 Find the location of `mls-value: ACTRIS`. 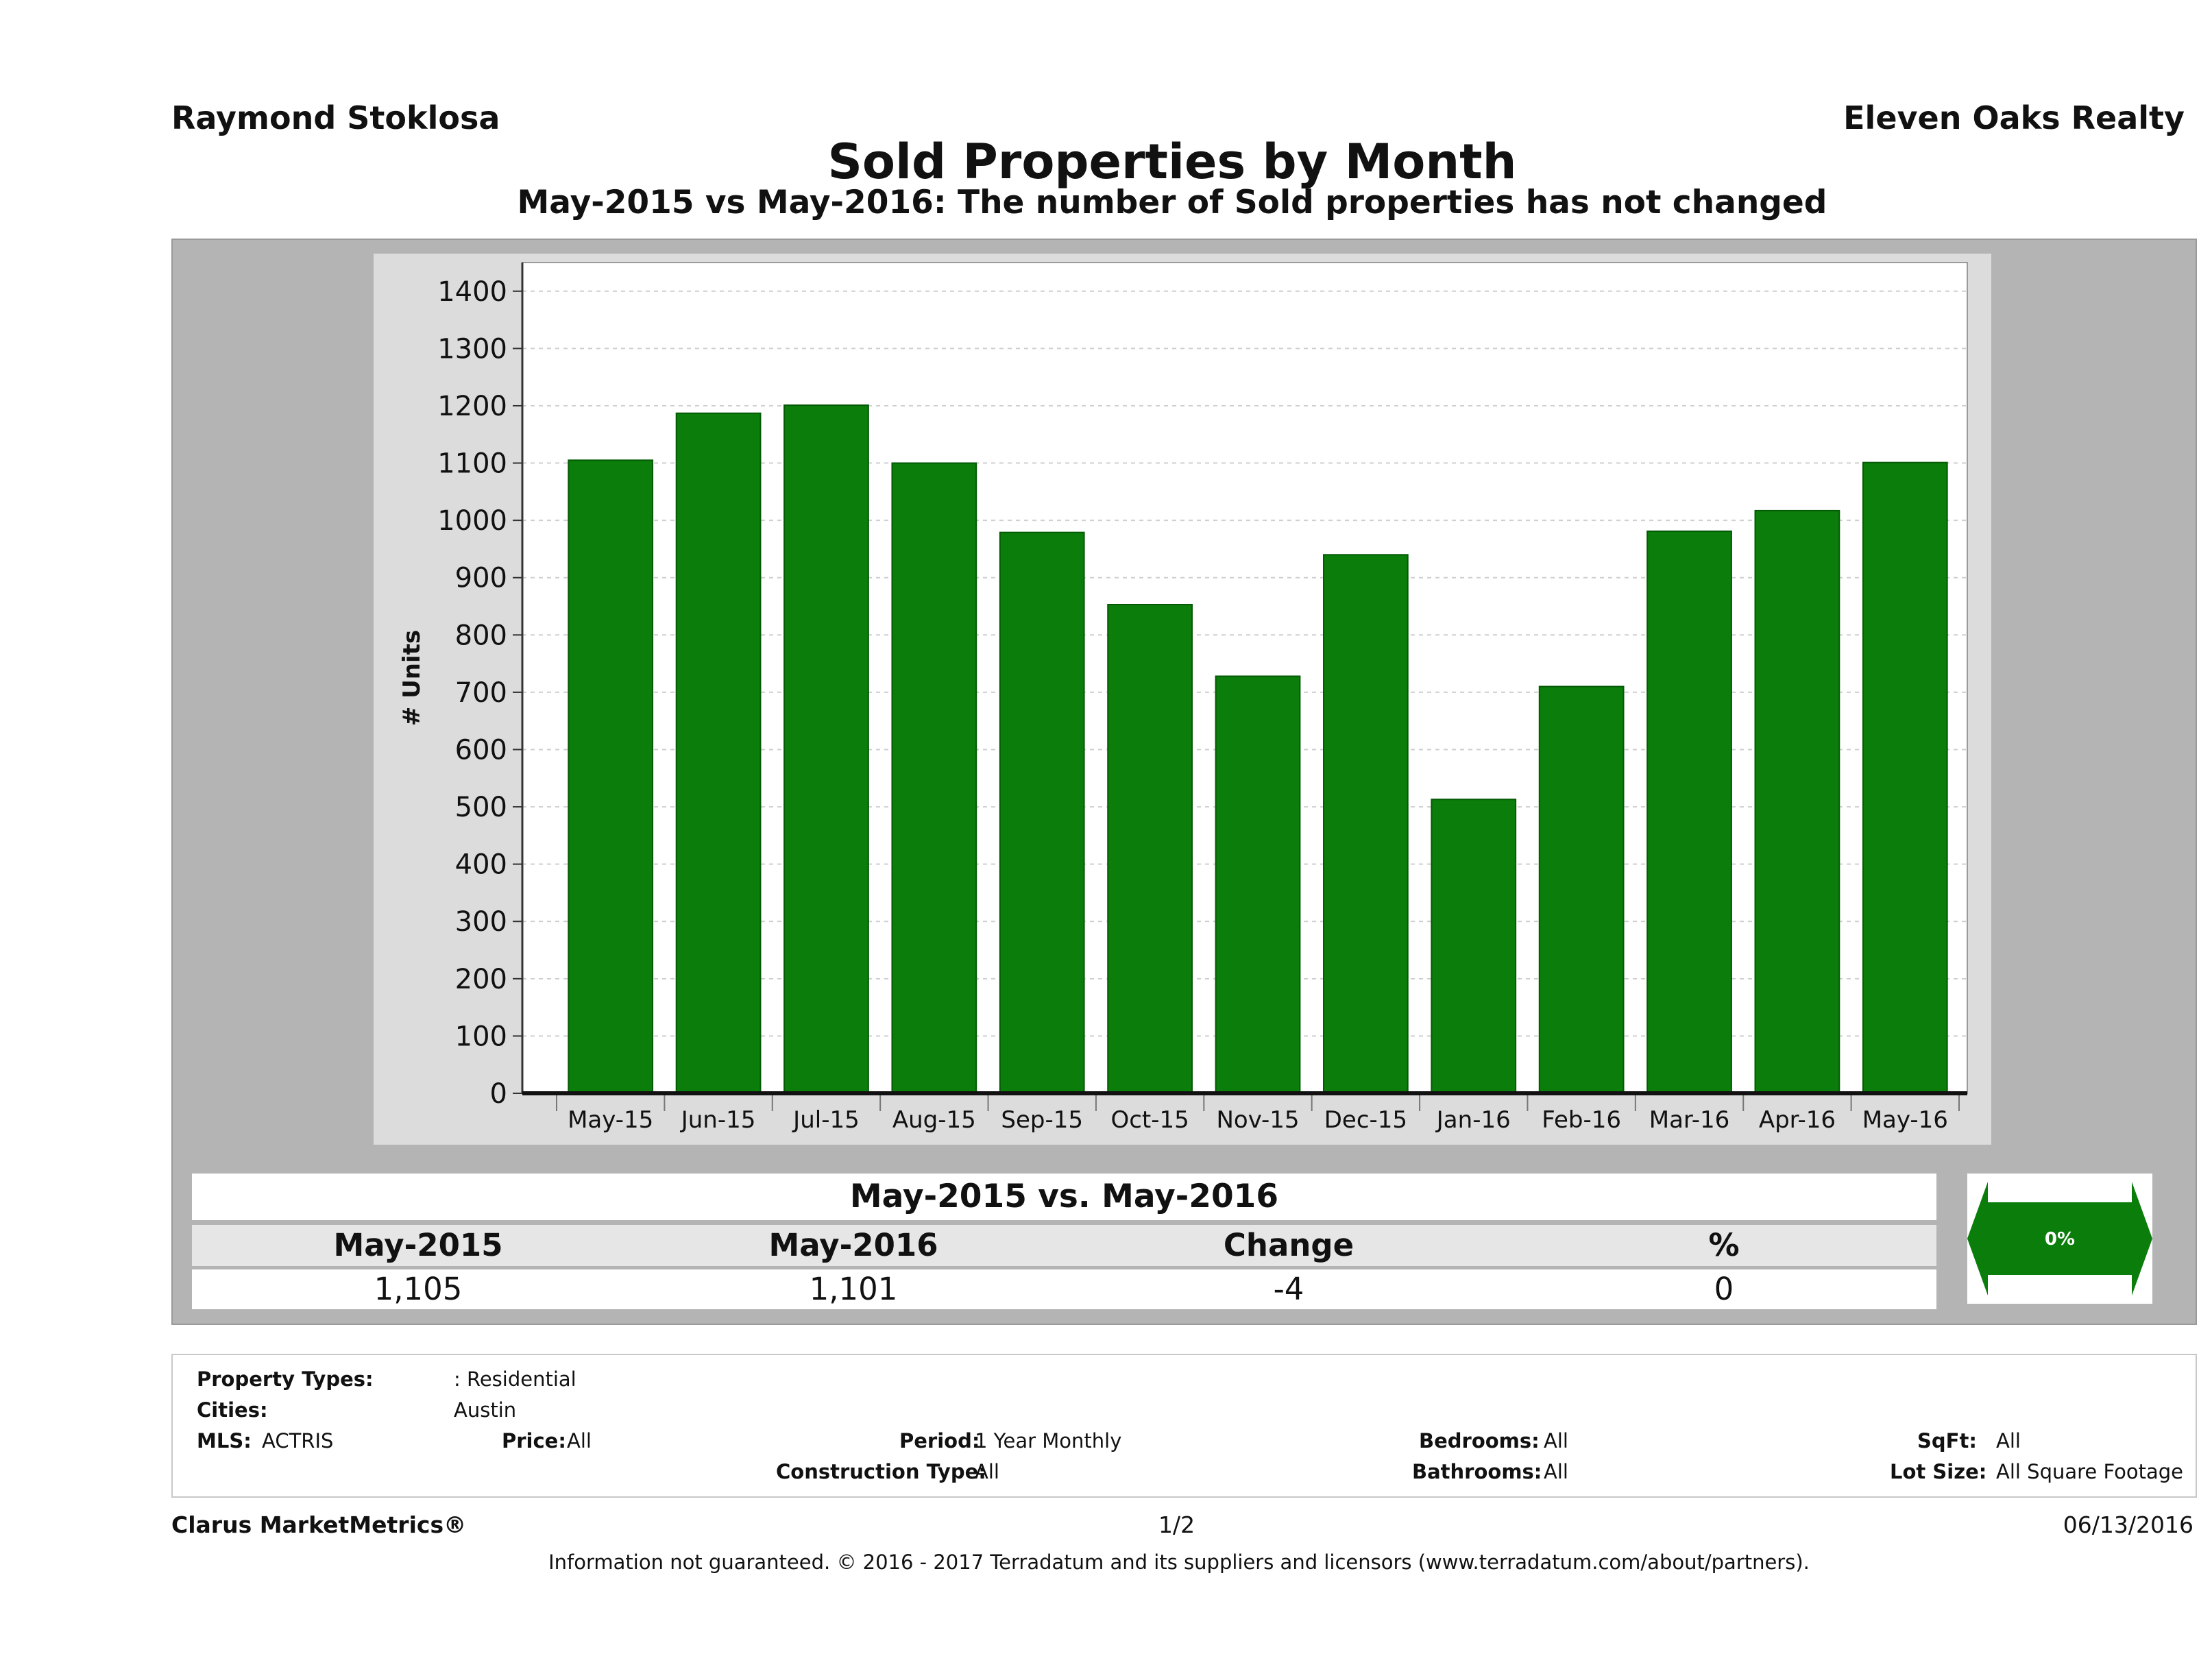

mls-value: ACTRIS is located at coordinates (298, 1440).